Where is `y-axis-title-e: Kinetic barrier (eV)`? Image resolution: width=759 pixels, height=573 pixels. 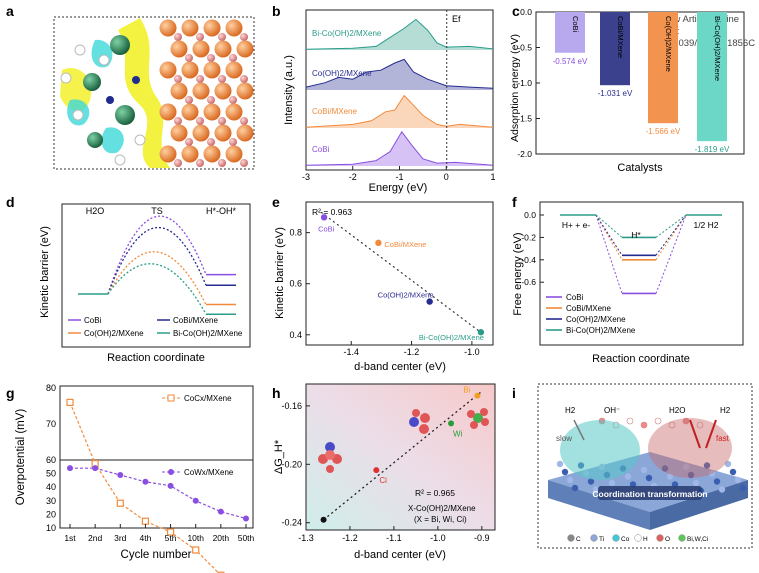
y-axis-title-e: Kinetic barrier (eV) is located at coordinates (280, 273).